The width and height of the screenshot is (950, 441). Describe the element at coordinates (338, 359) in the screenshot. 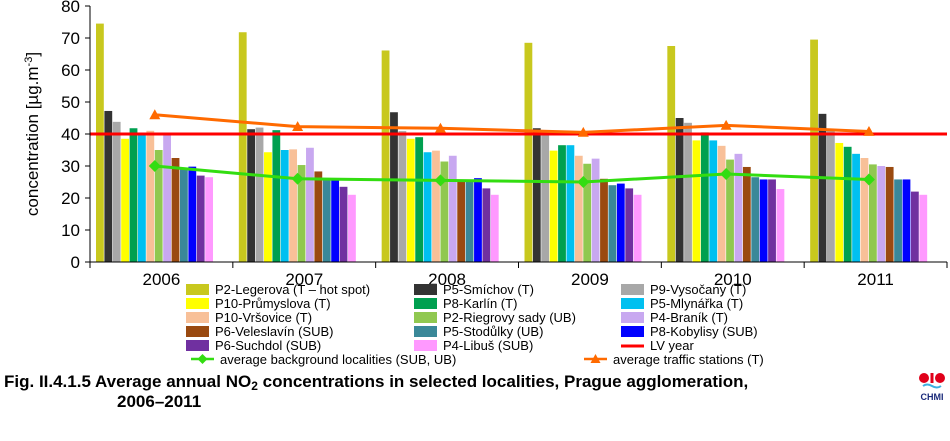

I see `legend-label: average background localities (SUB, UB)` at that location.